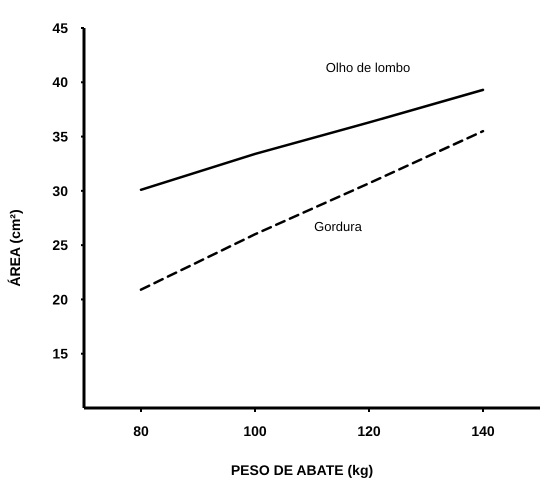 The height and width of the screenshot is (487, 540). I want to click on y-axis-title: ÁREA (cm²), so click(15, 248).